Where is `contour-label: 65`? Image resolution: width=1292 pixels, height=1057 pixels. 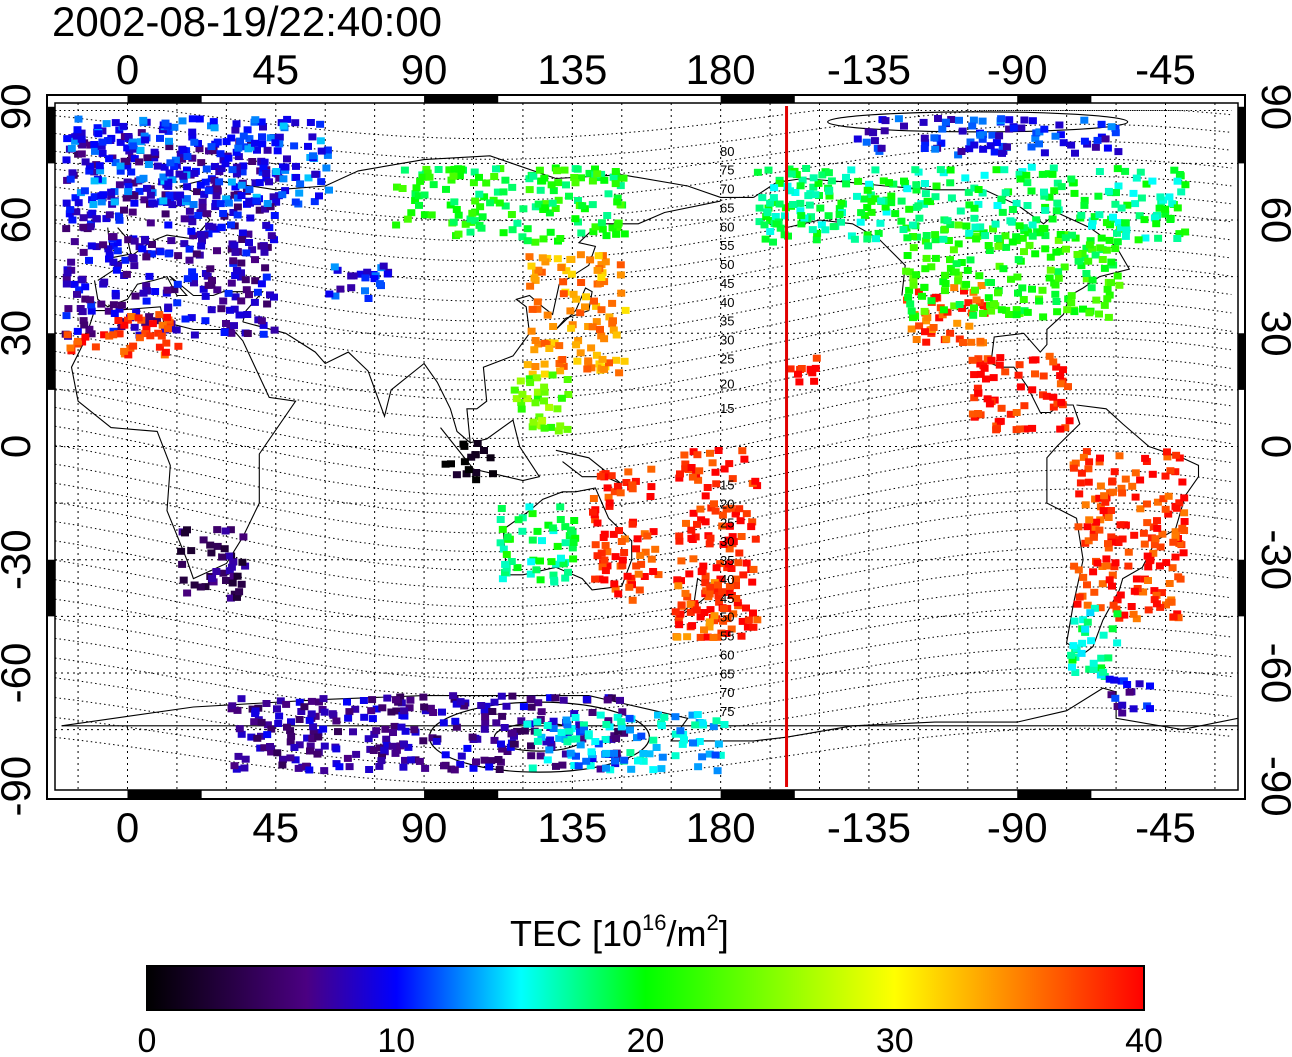
contour-label: 65 is located at coordinates (727, 207).